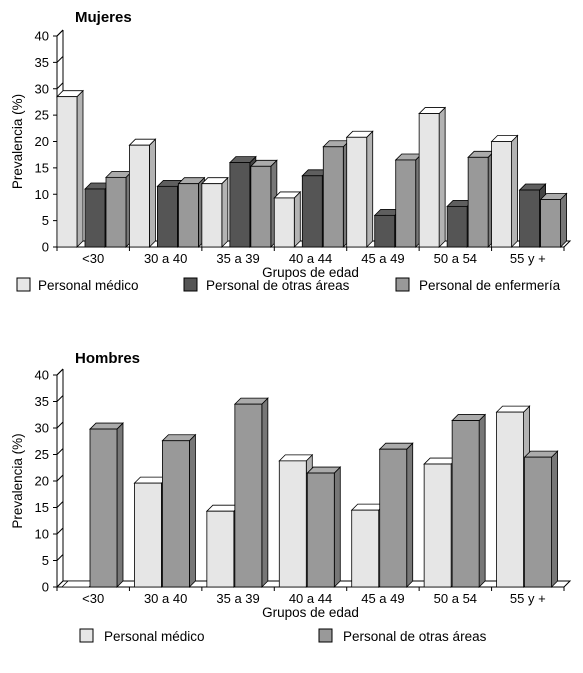 Image resolution: width=583 pixels, height=673 pixels. Describe the element at coordinates (45, 587) in the screenshot. I see `y-tick-label: 0` at that location.